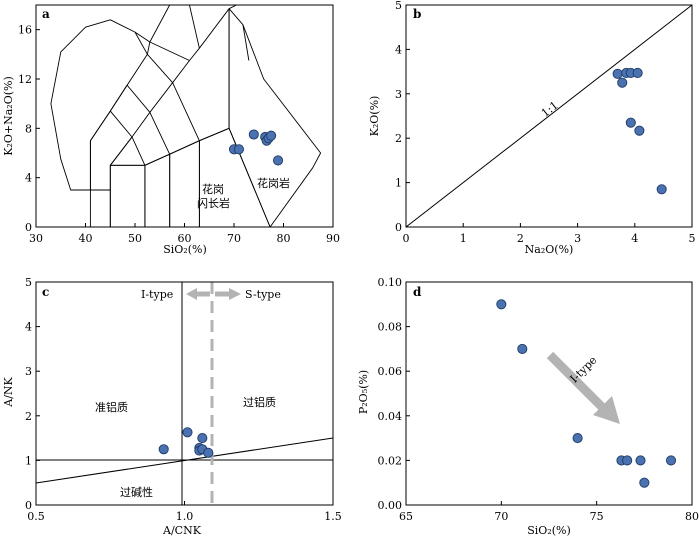 The image size is (700, 539). What do you see at coordinates (198, 294) in the screenshot?
I see `i-type-arrow` at bounding box center [198, 294].